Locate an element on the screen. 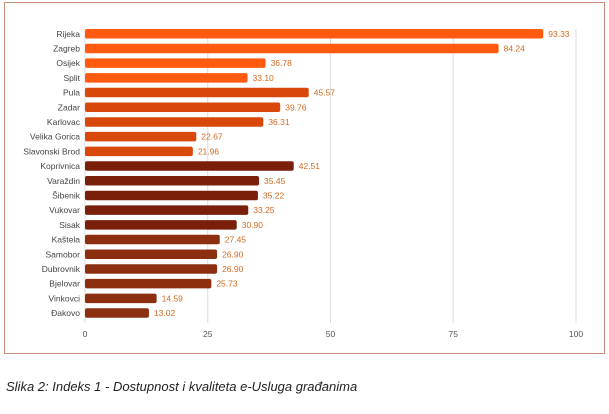  category-label: Kaštela is located at coordinates (66, 240).